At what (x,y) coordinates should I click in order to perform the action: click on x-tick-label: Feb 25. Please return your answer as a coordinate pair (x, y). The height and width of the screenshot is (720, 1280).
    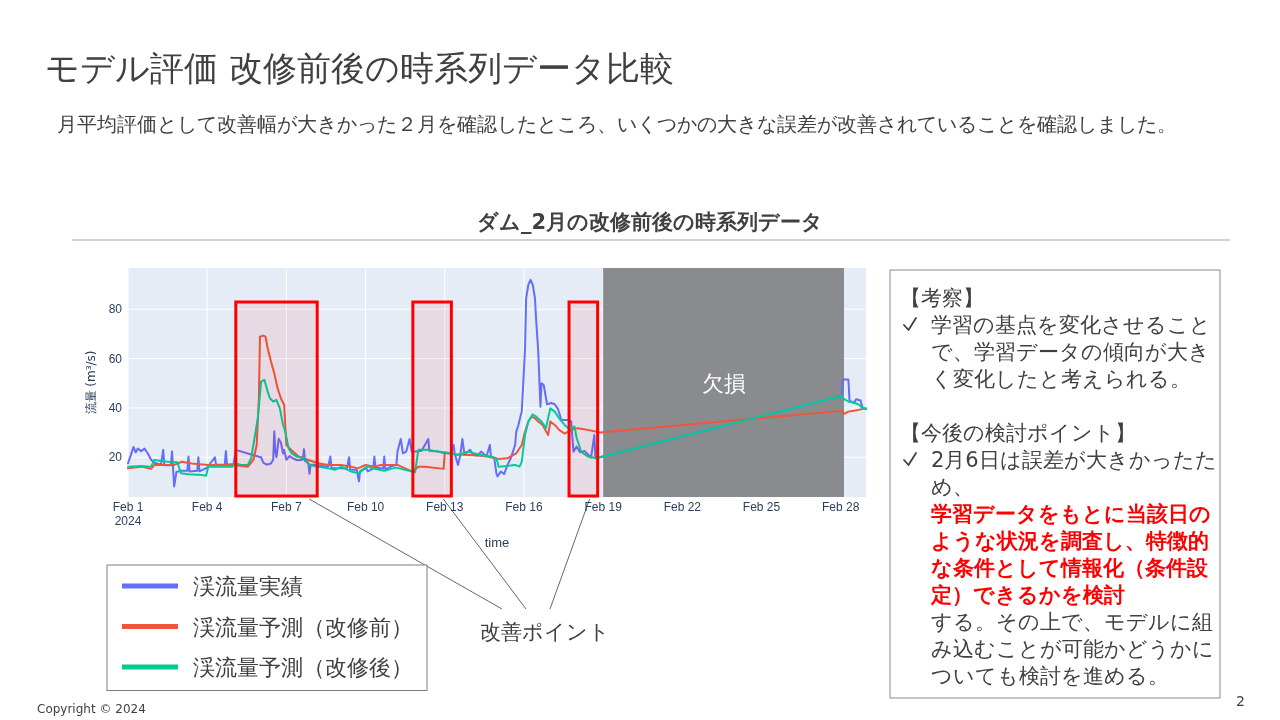
    Looking at the image, I should click on (761, 507).